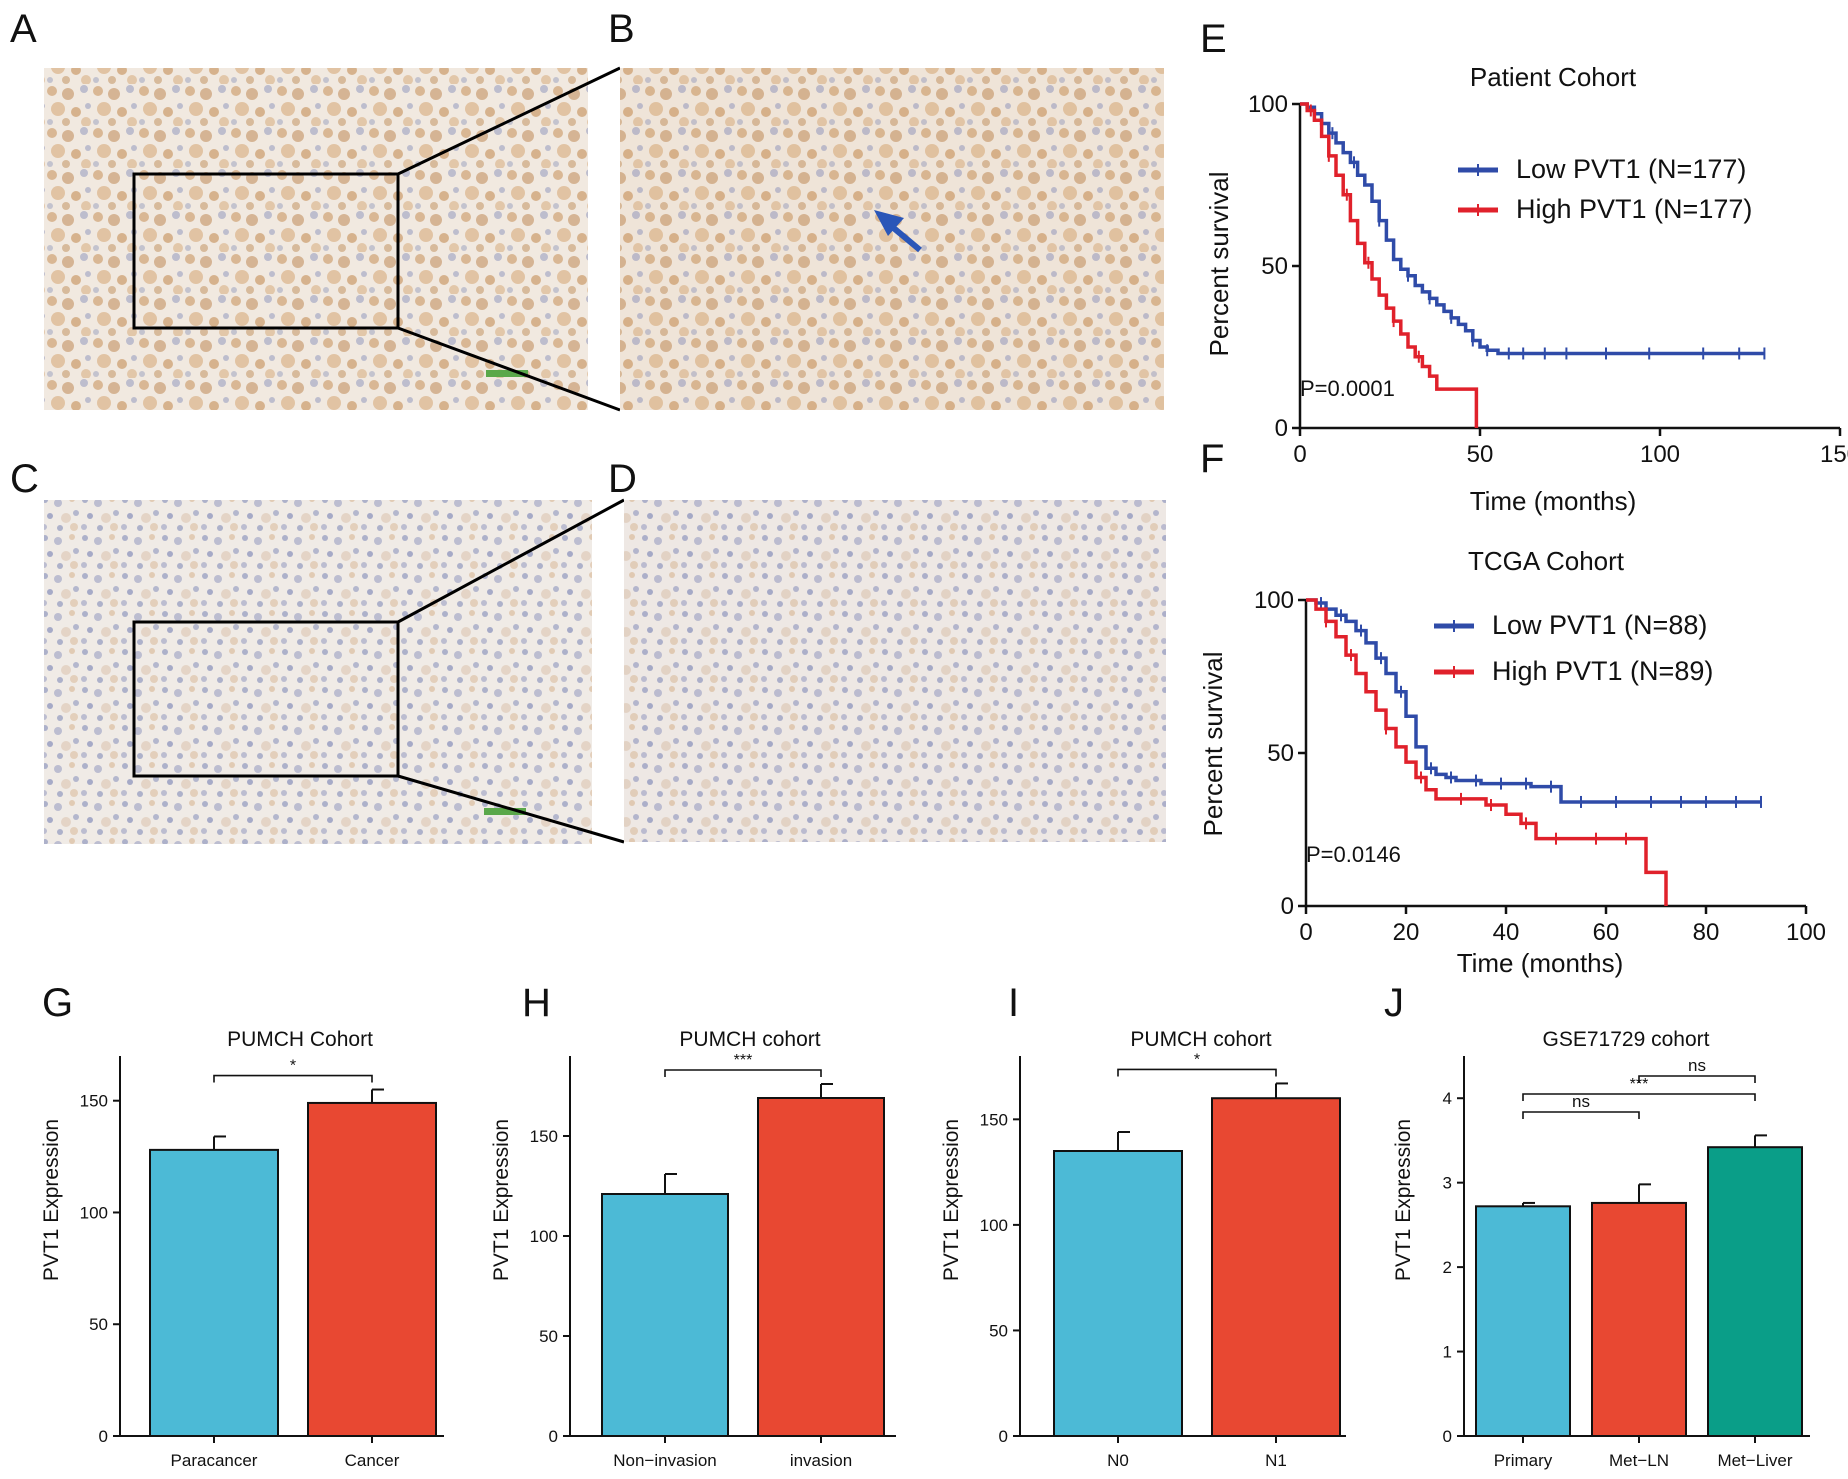 Image resolution: width=1848 pixels, height=1479 pixels. Describe the element at coordinates (1118, 1460) in the screenshot. I see `chart-i-x-tick-label: N0` at that location.